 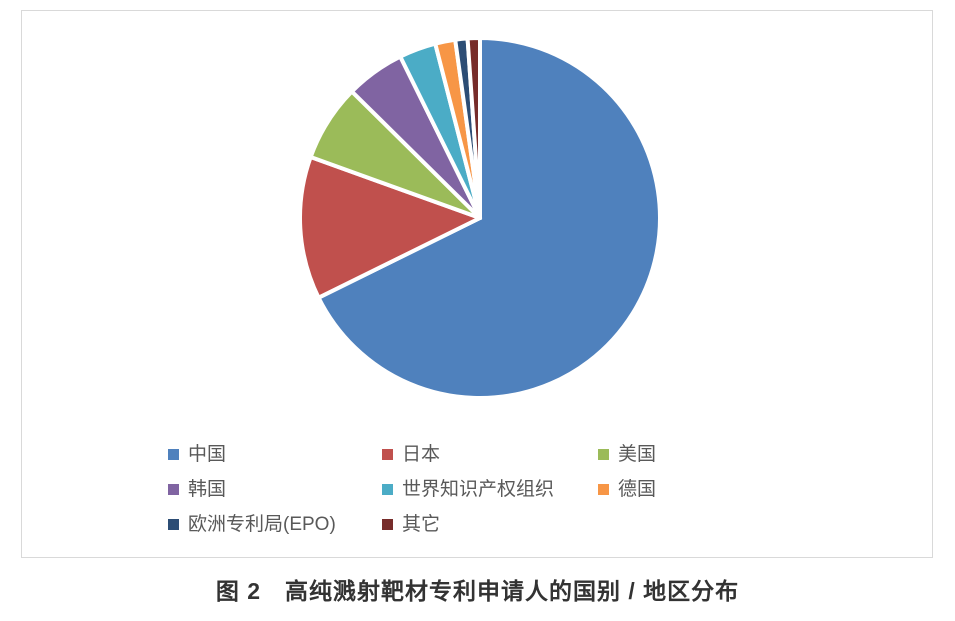 What do you see at coordinates (207, 454) in the screenshot?
I see `legend-label: 中国` at bounding box center [207, 454].